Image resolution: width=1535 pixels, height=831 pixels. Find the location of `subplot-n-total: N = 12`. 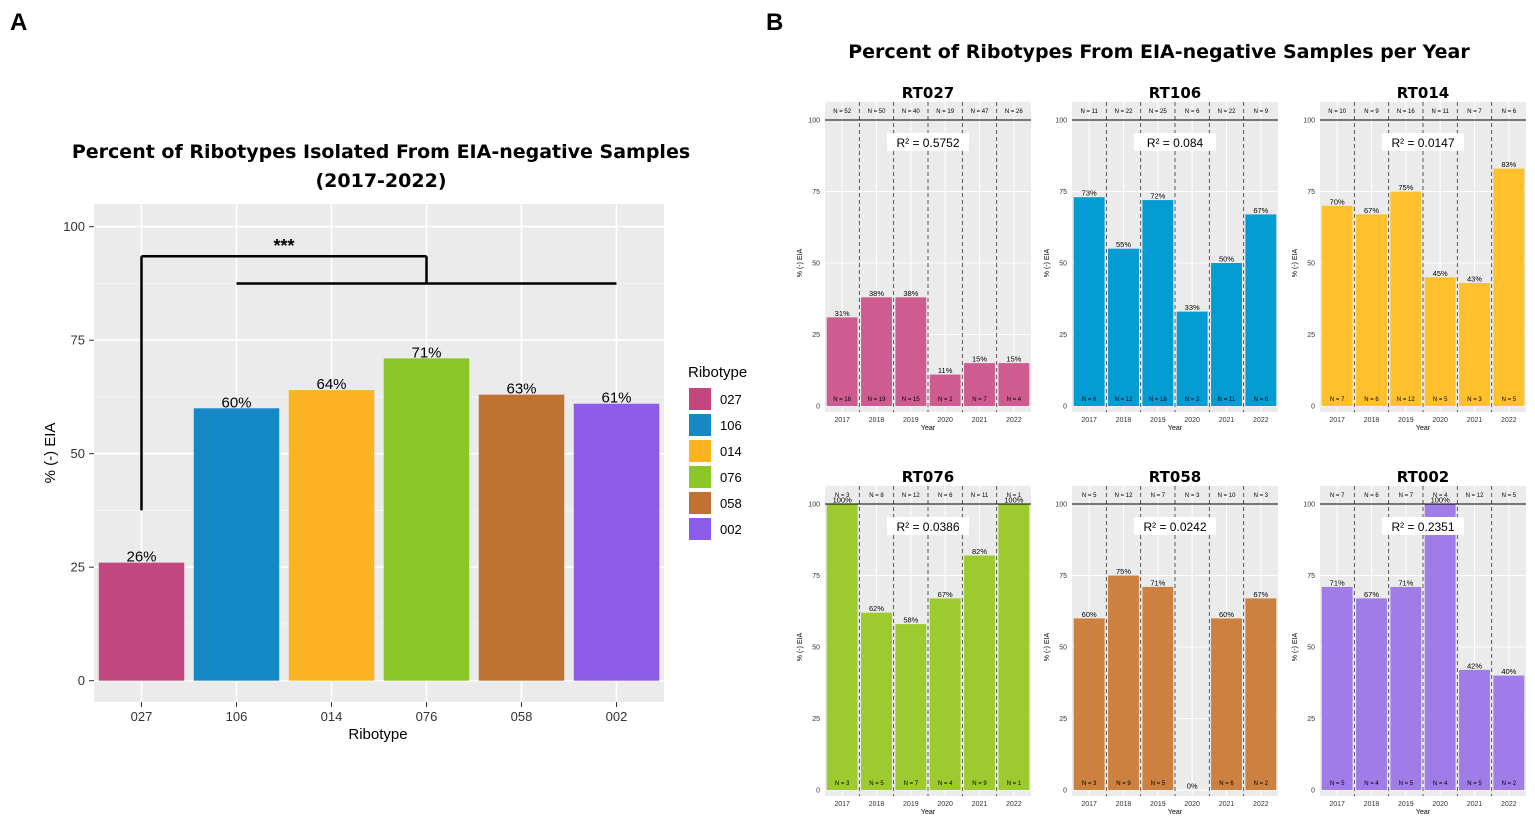

subplot-n-total: N = 12 is located at coordinates (1475, 496).